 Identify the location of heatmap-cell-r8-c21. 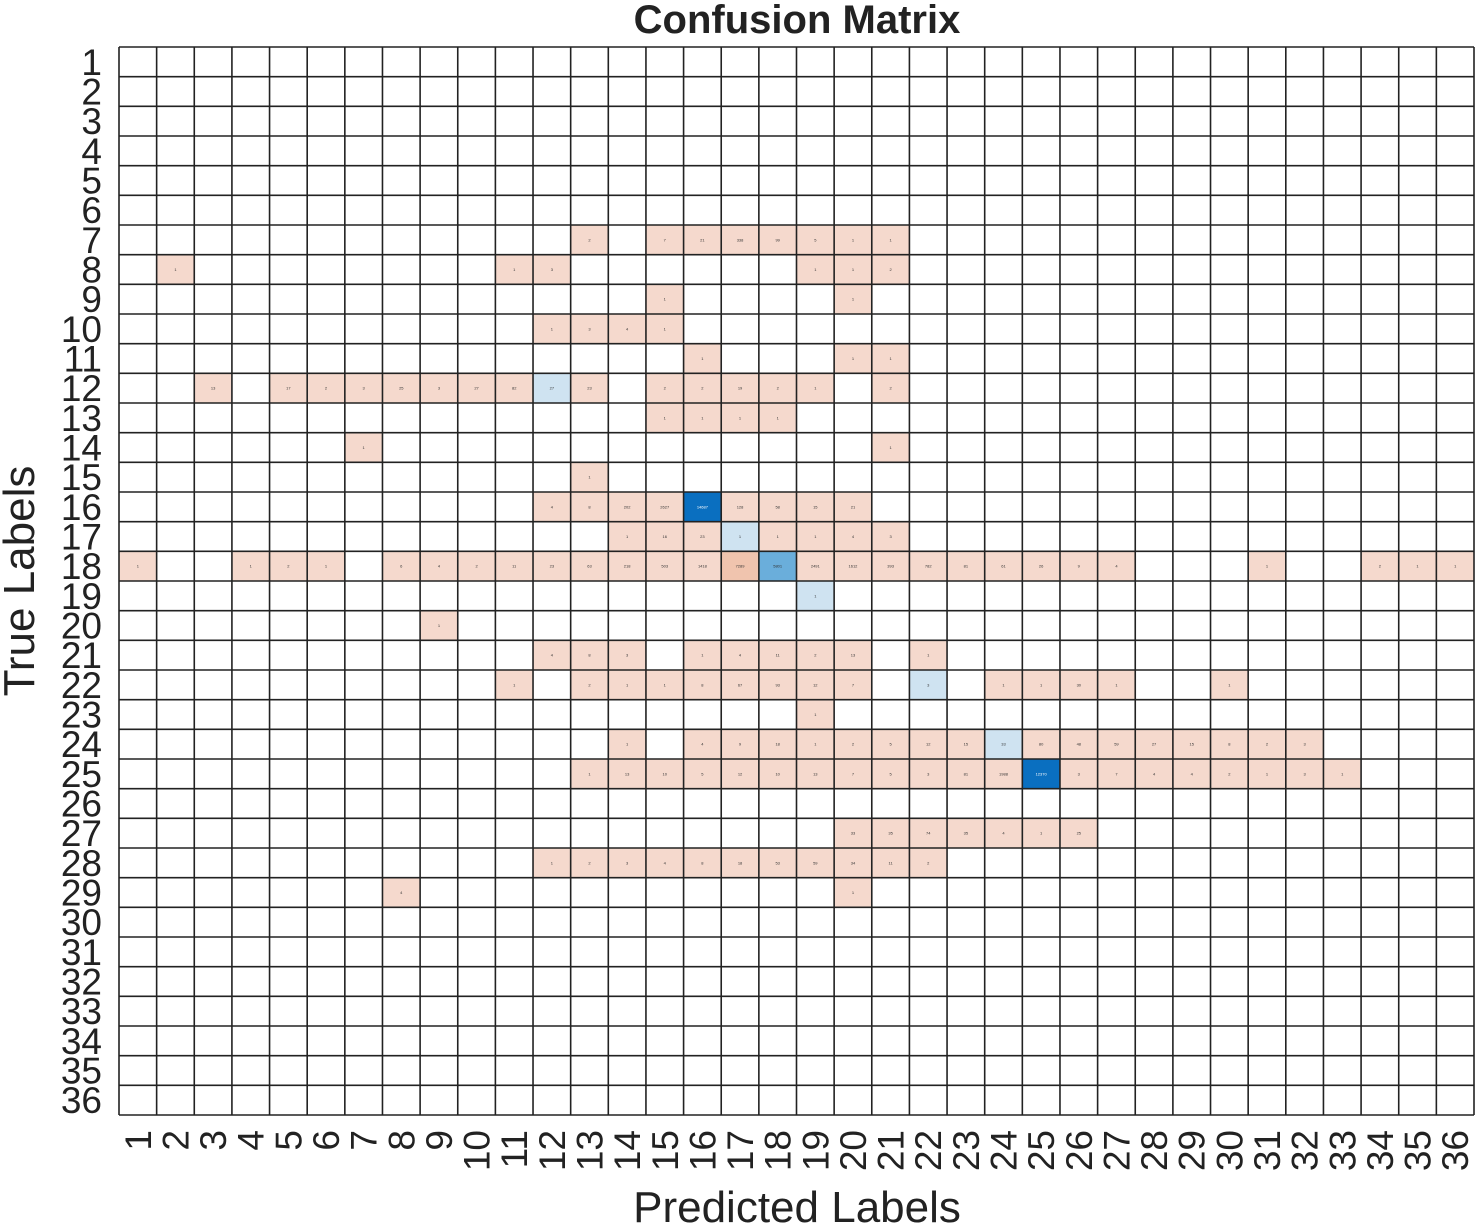
(890, 269).